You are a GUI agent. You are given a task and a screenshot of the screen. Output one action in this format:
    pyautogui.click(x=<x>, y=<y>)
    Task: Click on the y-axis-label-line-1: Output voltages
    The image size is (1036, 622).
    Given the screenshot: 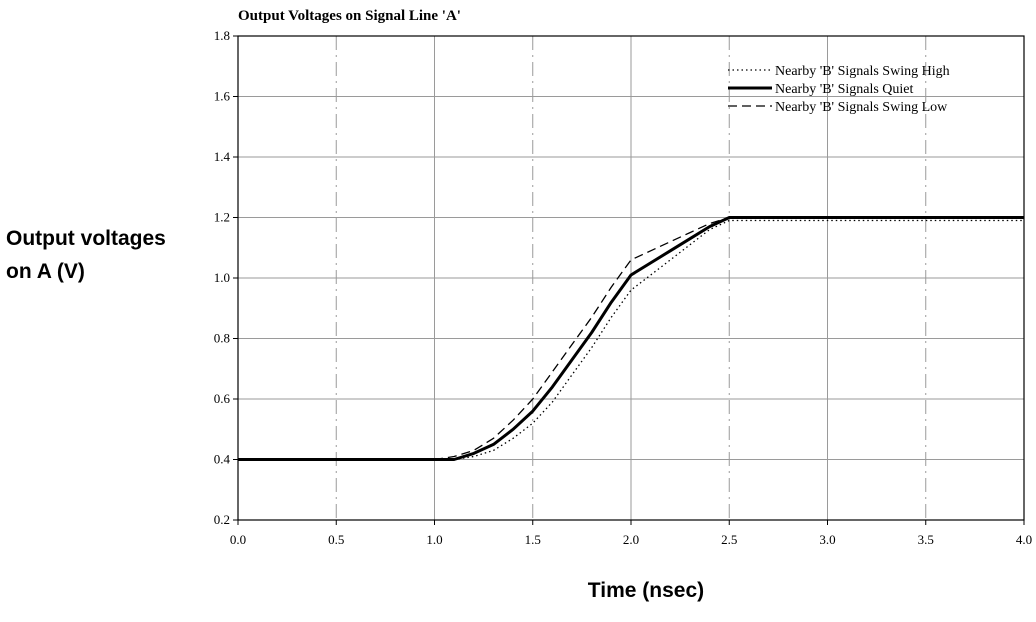 What is the action you would take?
    pyautogui.click(x=86, y=238)
    